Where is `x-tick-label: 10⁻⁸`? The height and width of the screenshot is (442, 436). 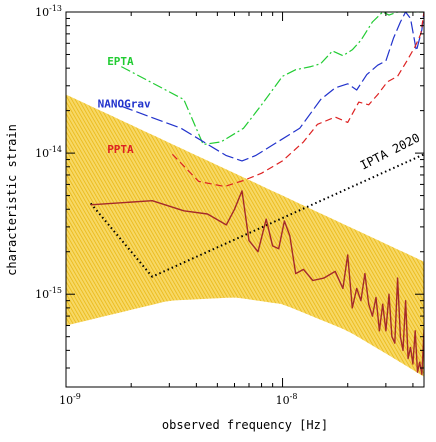 x-tick-label: 10⁻⁸ is located at coordinates (287, 399).